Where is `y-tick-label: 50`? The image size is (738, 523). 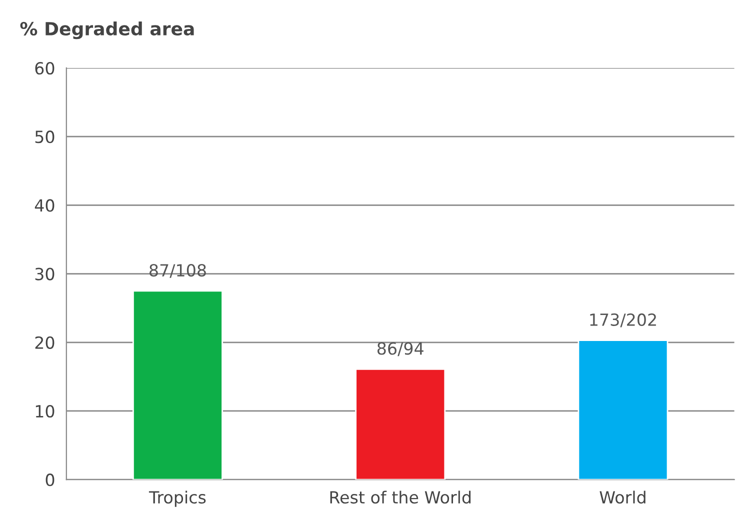
y-tick-label: 50 is located at coordinates (44, 137).